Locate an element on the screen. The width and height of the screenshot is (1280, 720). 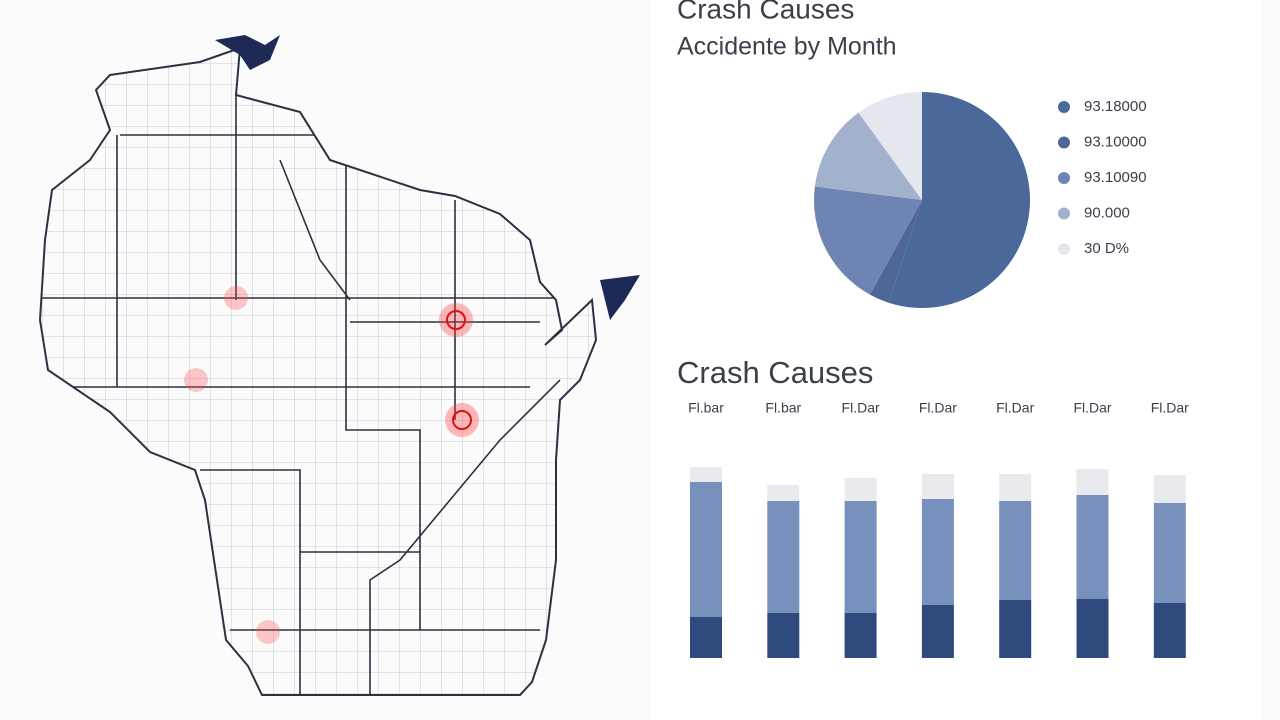
legend-label: 93.10000 is located at coordinates (1115, 141).